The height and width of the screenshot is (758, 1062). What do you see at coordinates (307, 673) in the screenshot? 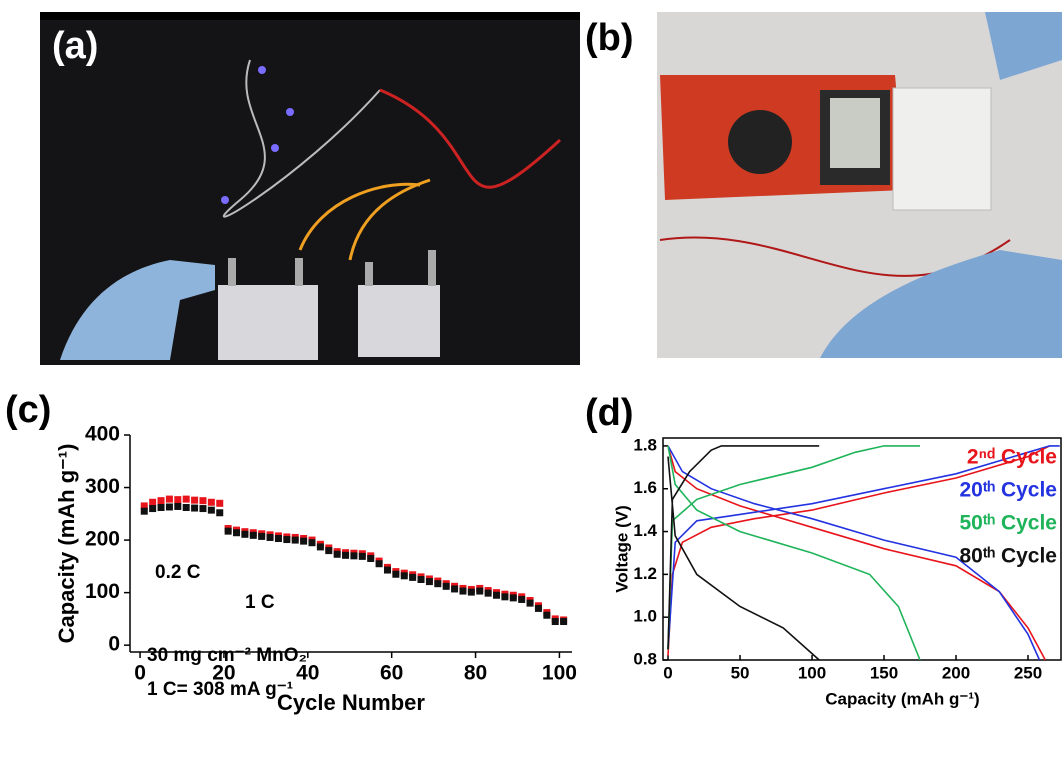
I see `x-tick-label: 40` at bounding box center [307, 673].